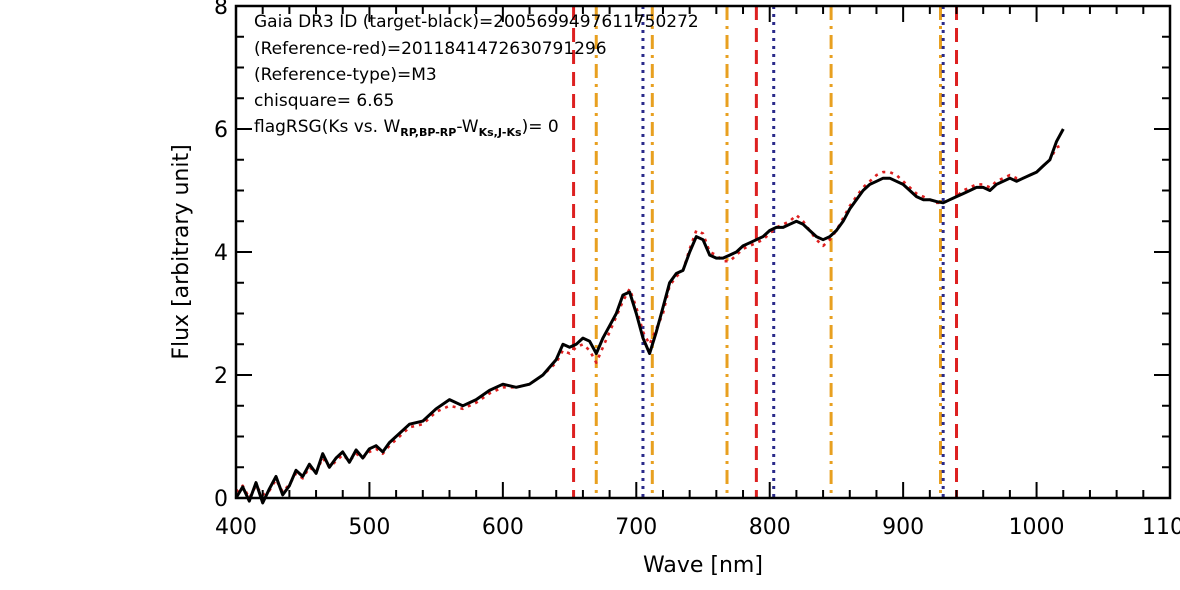  I want to click on x-axis-label: Wave [nm], so click(703, 565).